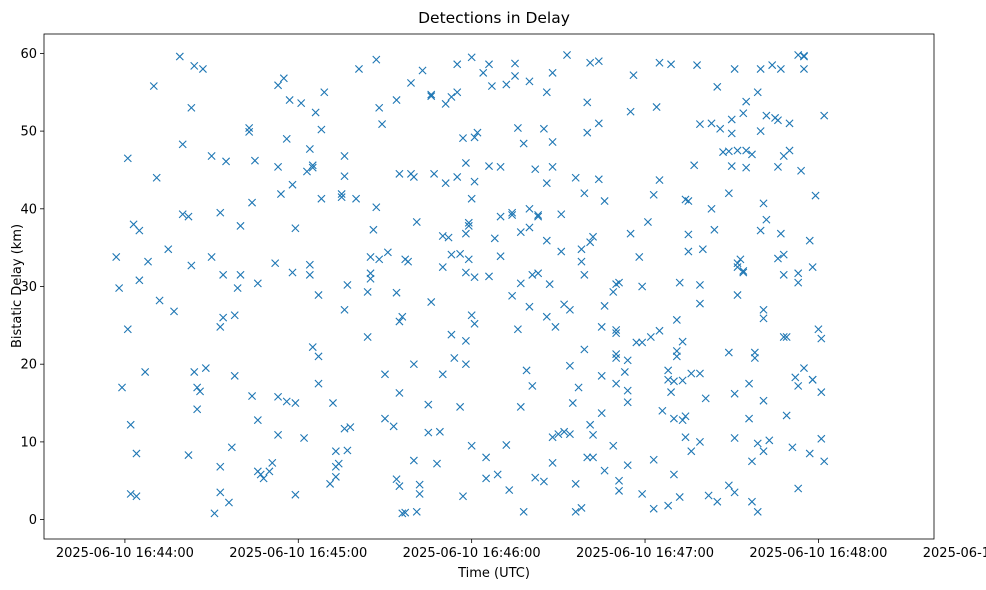  What do you see at coordinates (645, 553) in the screenshot?
I see `x-tick-label: 2025-06-10 16:47:00` at bounding box center [645, 553].